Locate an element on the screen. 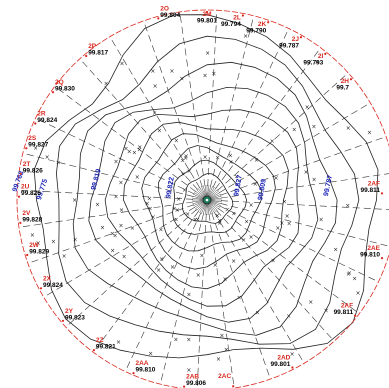  point-elevation: 99.801 is located at coordinates (281, 364).